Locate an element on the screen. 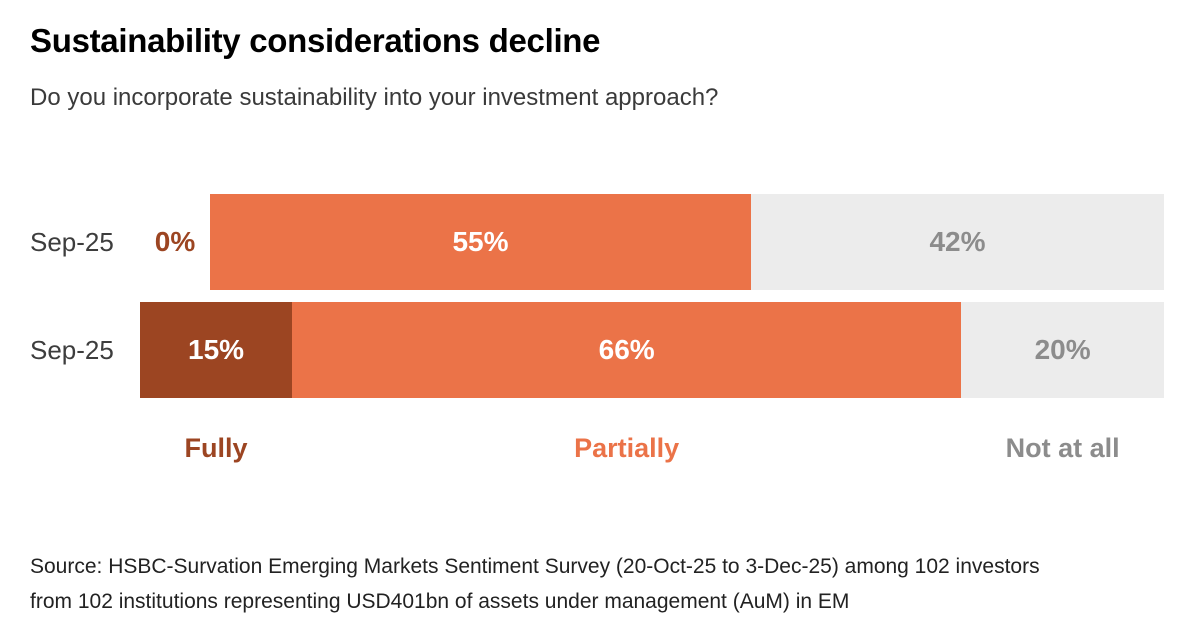 The width and height of the screenshot is (1200, 630). bar-segment-not-at-all: 42% is located at coordinates (957, 242).